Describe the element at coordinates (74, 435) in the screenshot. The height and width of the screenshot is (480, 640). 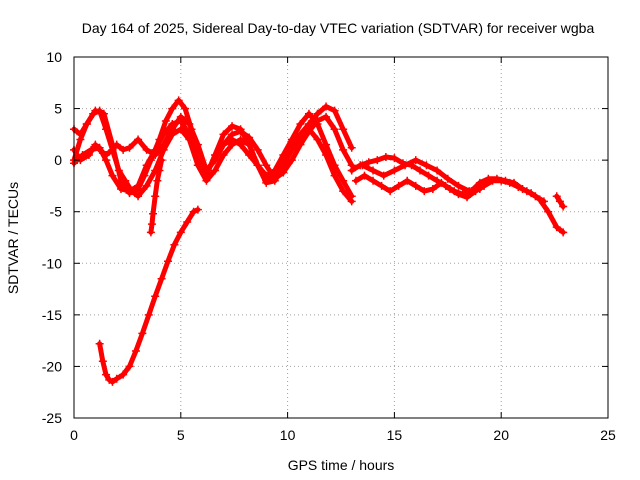
I see `x-tick-label: 0` at that location.